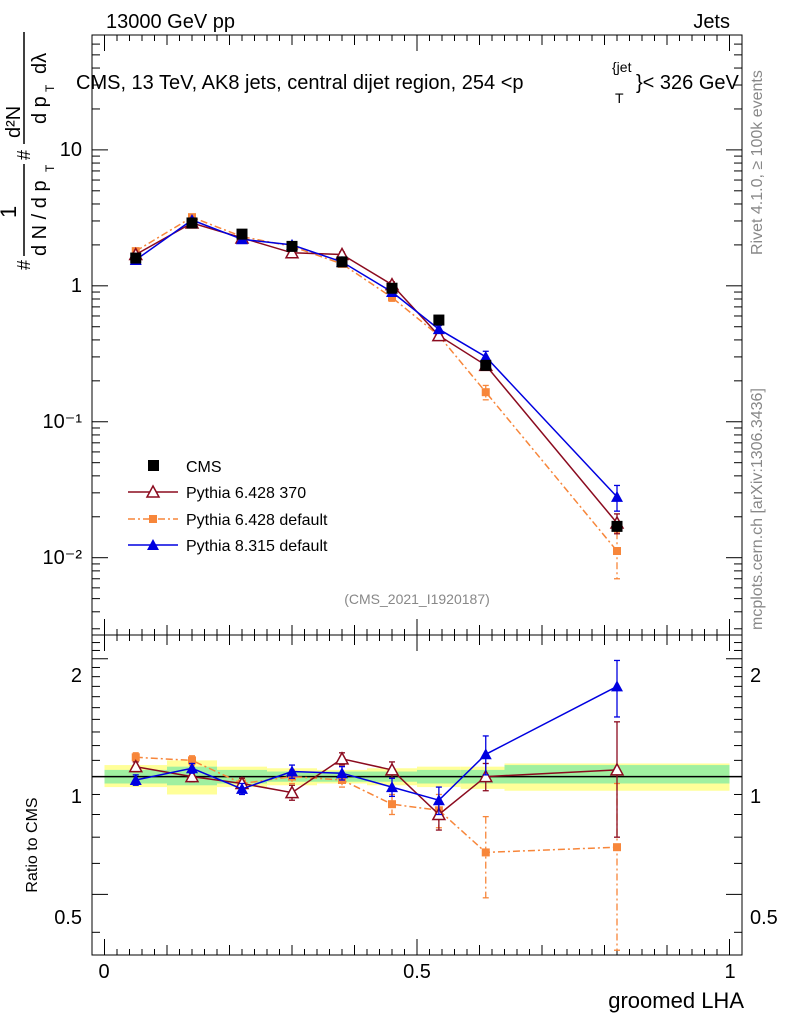 The height and width of the screenshot is (1024, 786). What do you see at coordinates (63, 558) in the screenshot?
I see `top-ytick-label-0p01: 10⁻²` at bounding box center [63, 558].